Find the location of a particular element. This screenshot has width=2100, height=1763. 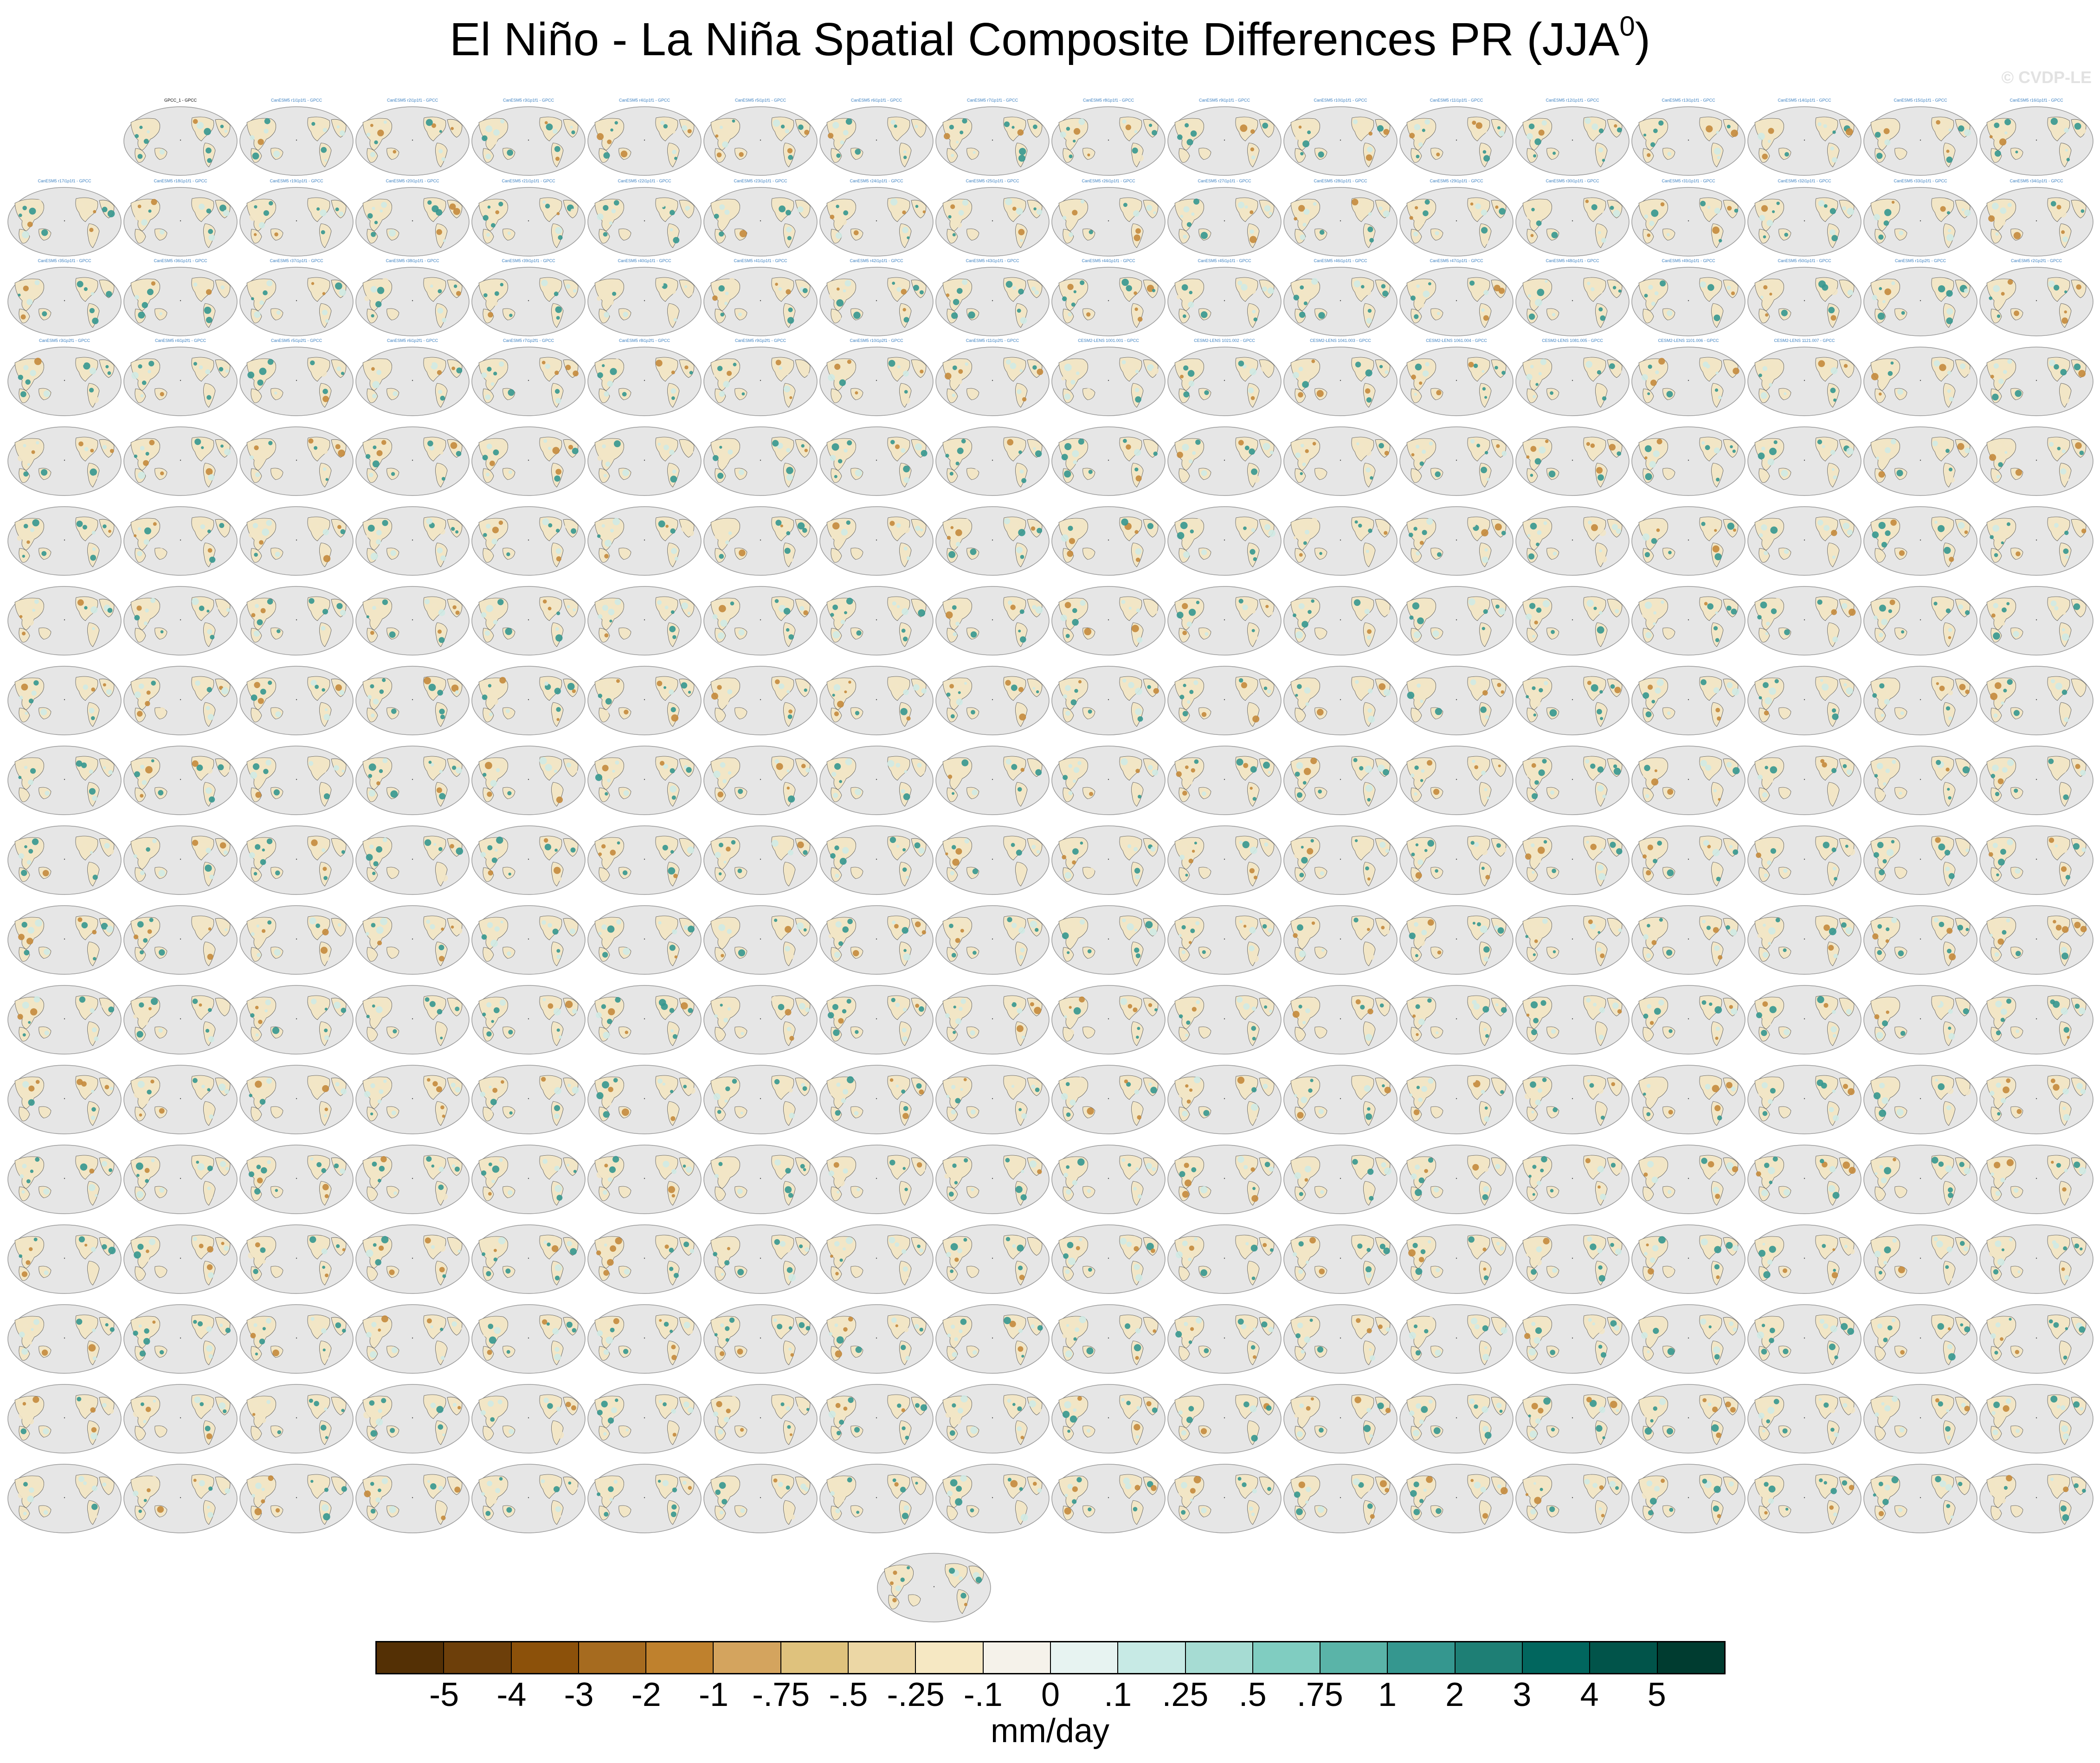

panel-label: CanESM5 r12i1p1f1 - GPCC is located at coordinates (1573, 100).